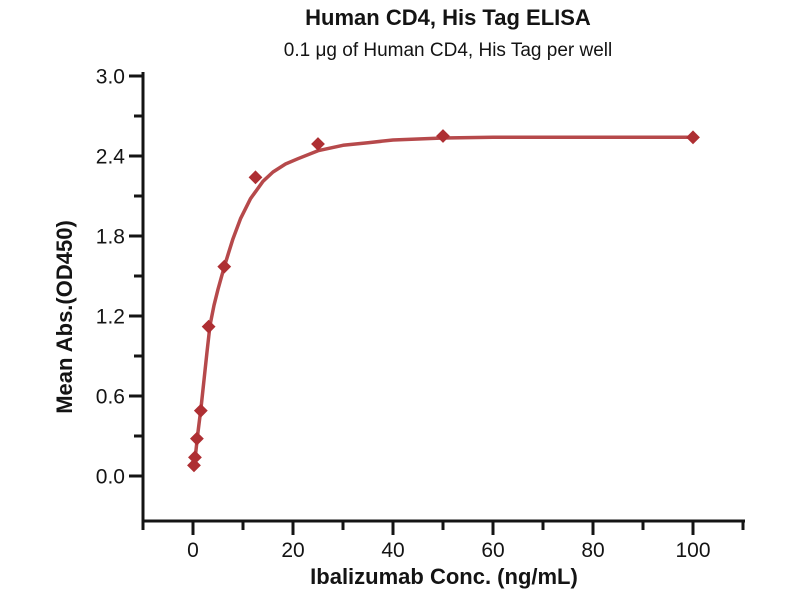 The image size is (800, 600). What do you see at coordinates (110, 317) in the screenshot?
I see `y-tick-label: 1.2` at bounding box center [110, 317].